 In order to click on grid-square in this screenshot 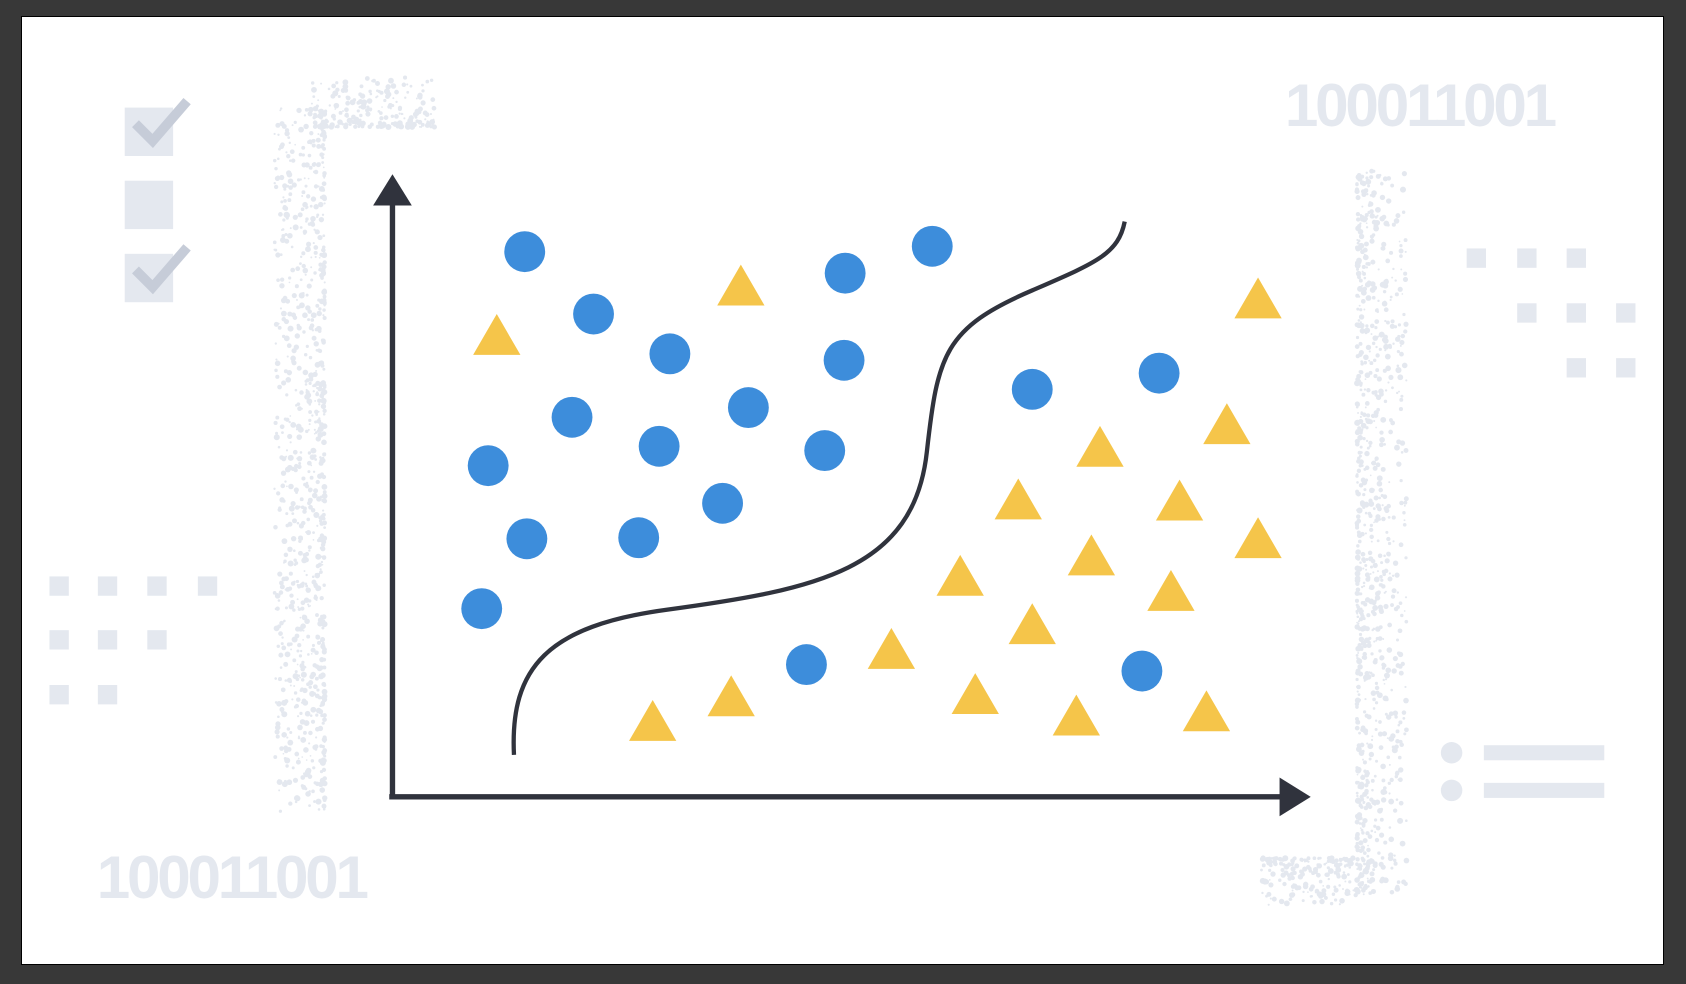, I will do `click(1626, 368)`.